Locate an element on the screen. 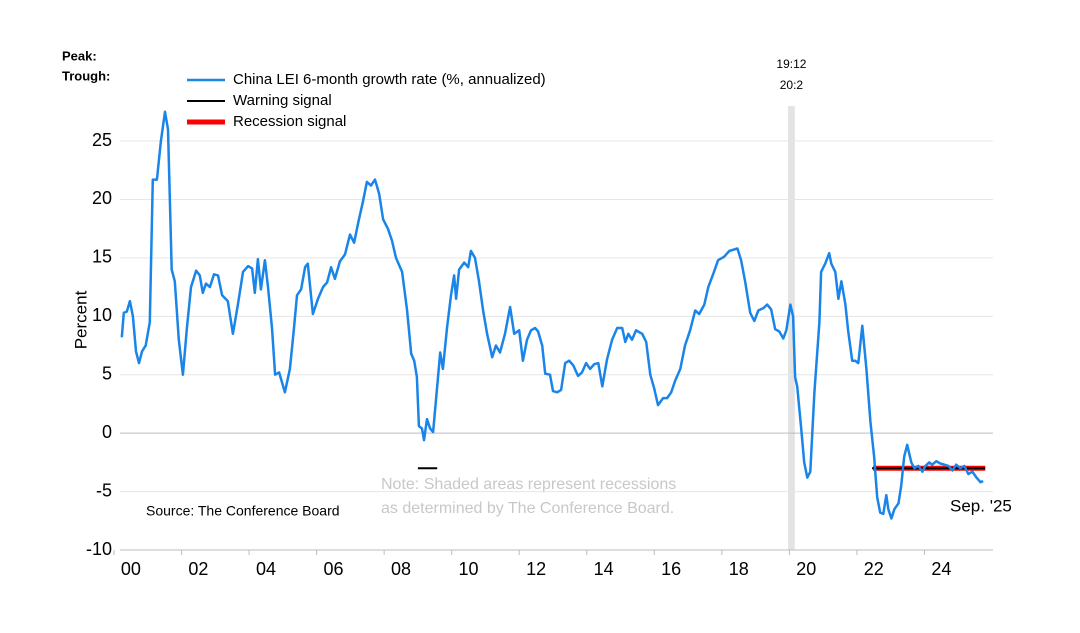 This screenshot has width=1080, height=633. y-tick-label: -5 is located at coordinates (104, 490).